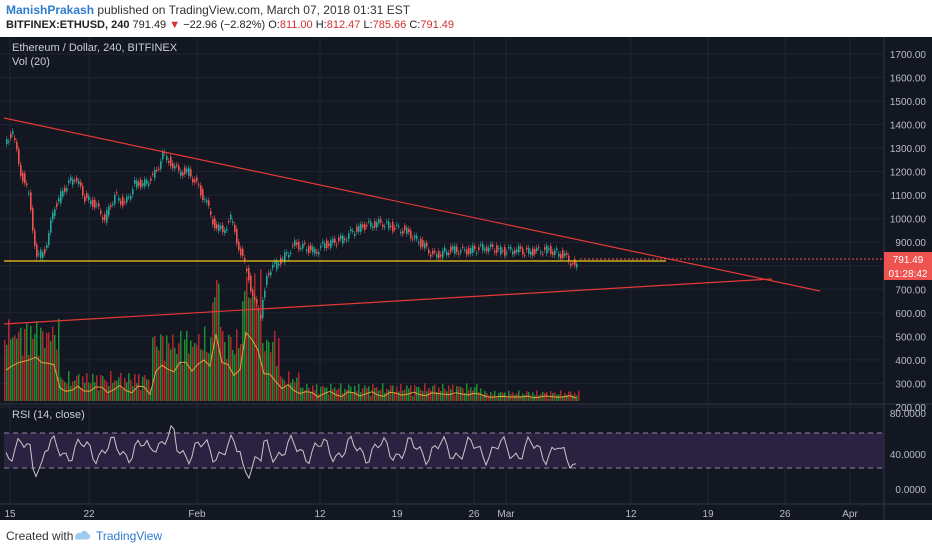  What do you see at coordinates (388, 301) in the screenshot?
I see `ascending-trendline` at bounding box center [388, 301].